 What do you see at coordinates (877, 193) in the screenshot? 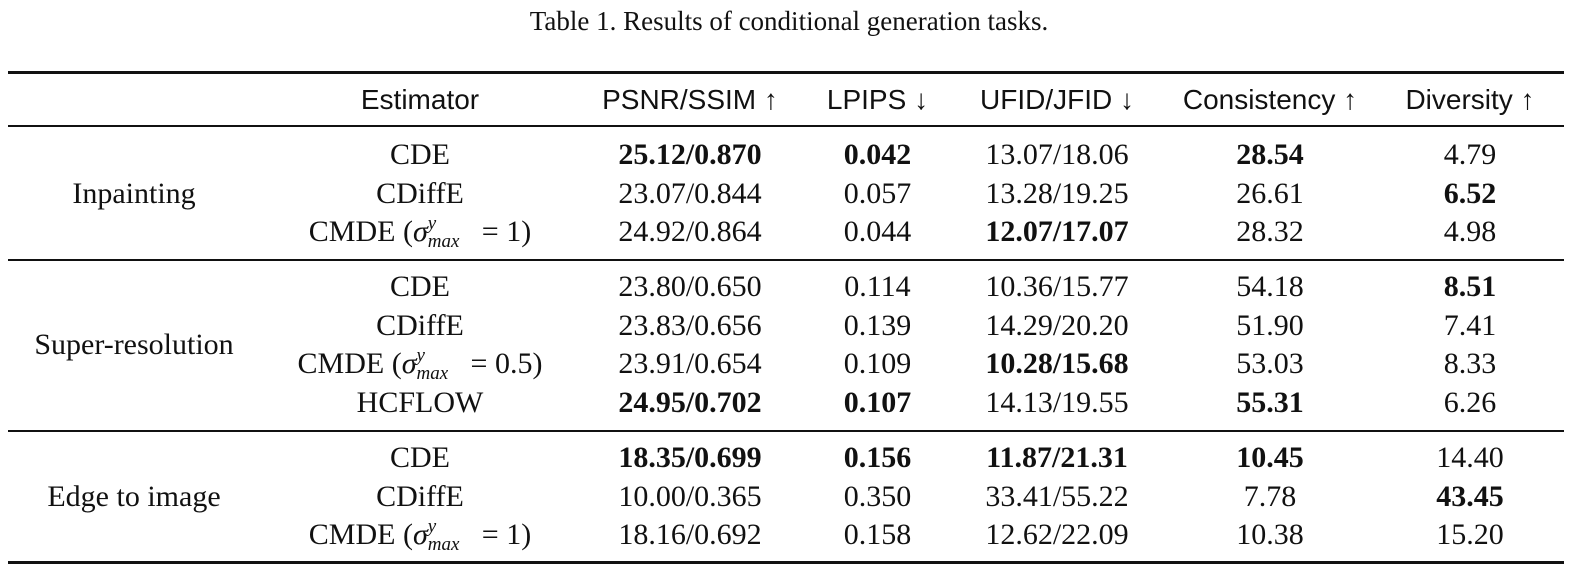
I see `cell-lpips: 0.057` at bounding box center [877, 193].